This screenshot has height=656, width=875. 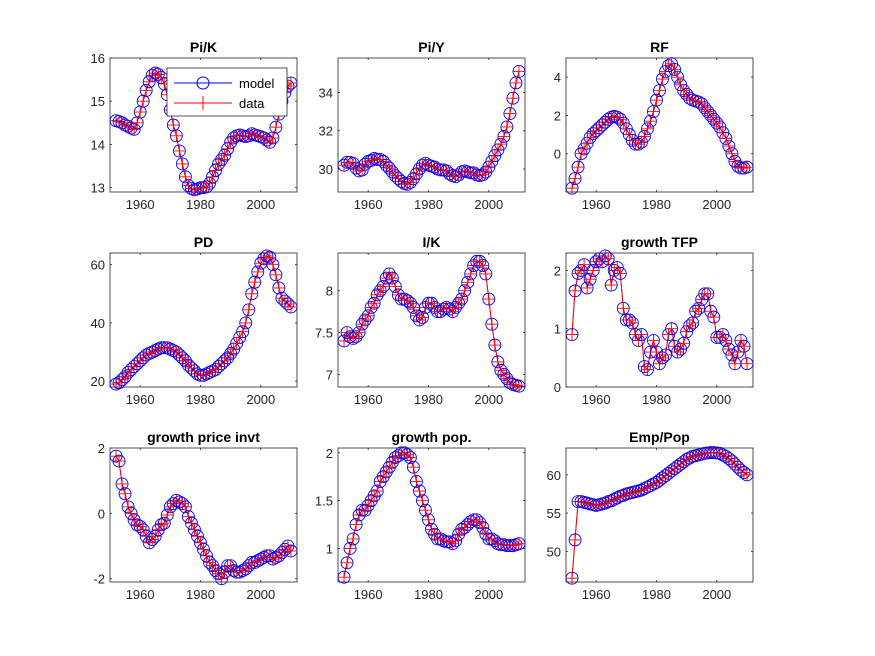 I want to click on panel-title: Emp/Pop, so click(x=659, y=437).